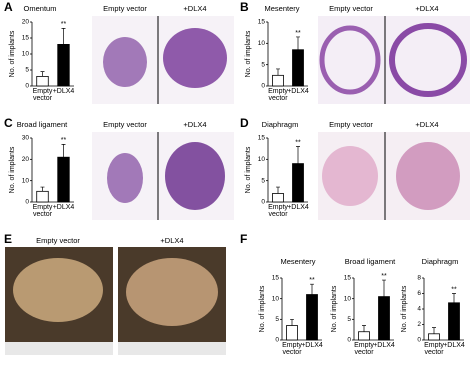  What do you see at coordinates (26, 138) in the screenshot?
I see `y-tick-label: 30` at bounding box center [26, 138].